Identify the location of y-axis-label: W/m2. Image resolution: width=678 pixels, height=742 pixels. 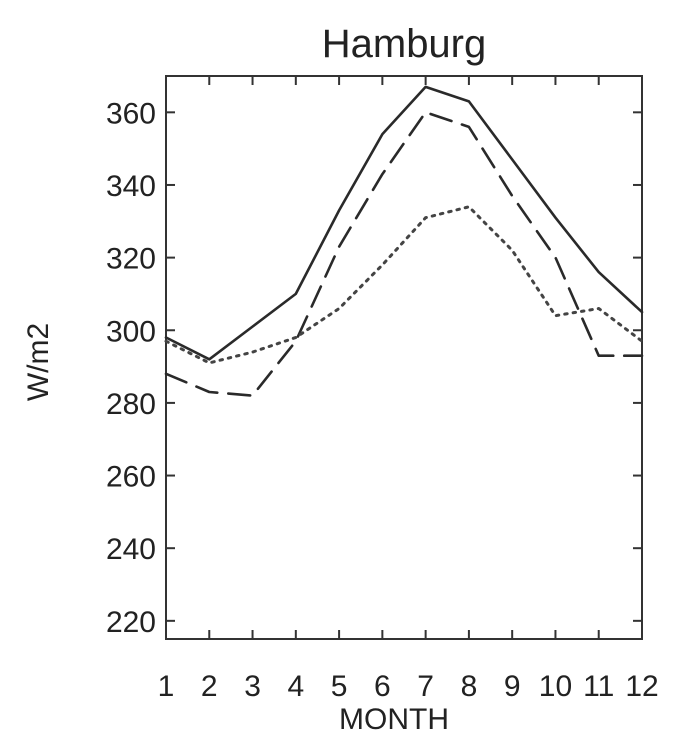
(38, 362).